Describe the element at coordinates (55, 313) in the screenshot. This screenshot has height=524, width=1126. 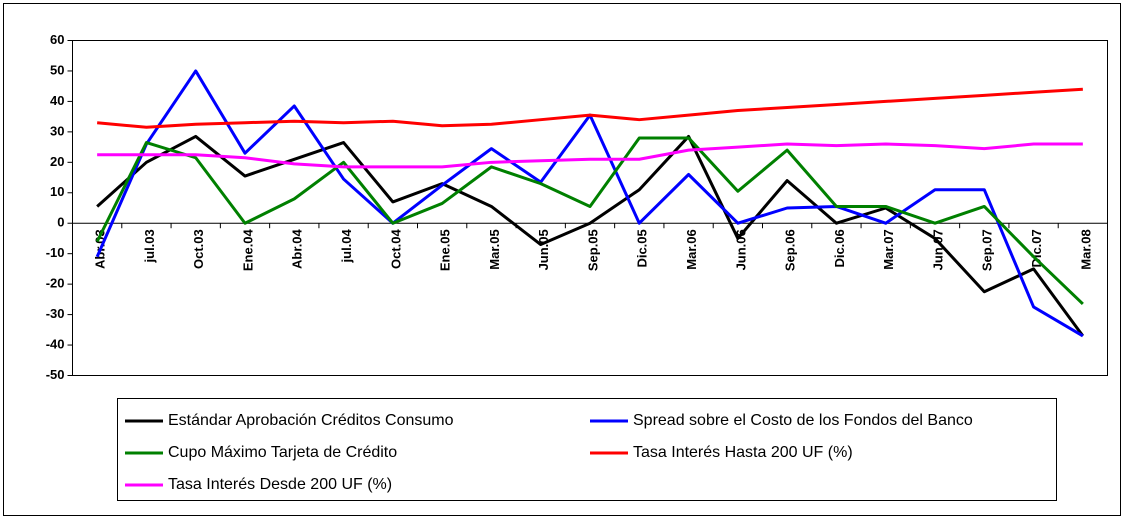
I see `y-tick-label: -30` at that location.